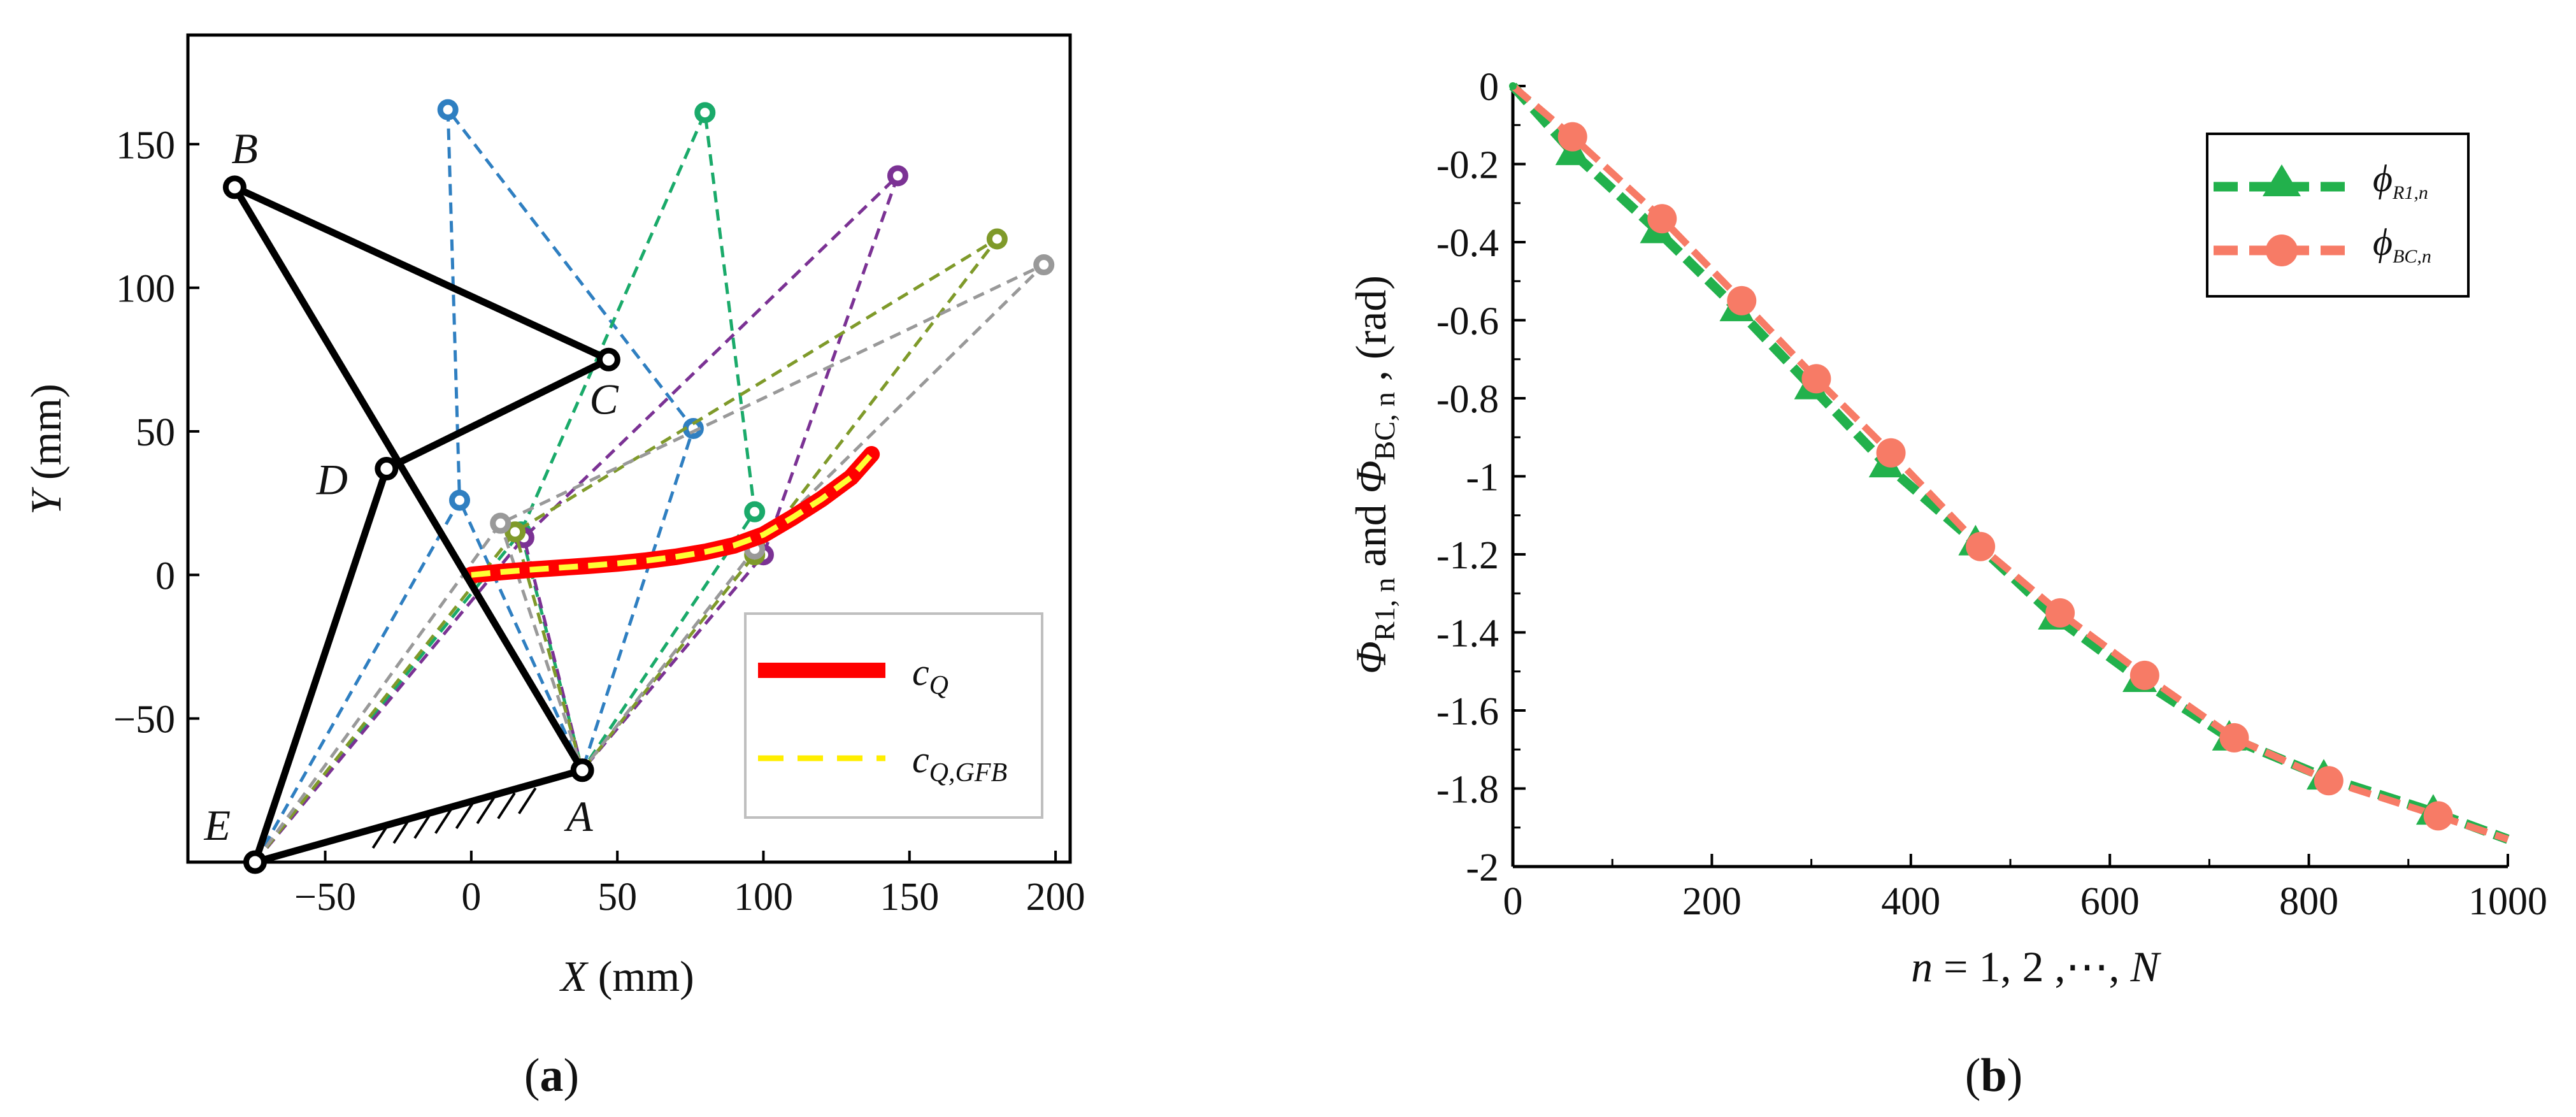 Image resolution: width=2576 pixels, height=1117 pixels. I want to click on joint-C, so click(608, 359).